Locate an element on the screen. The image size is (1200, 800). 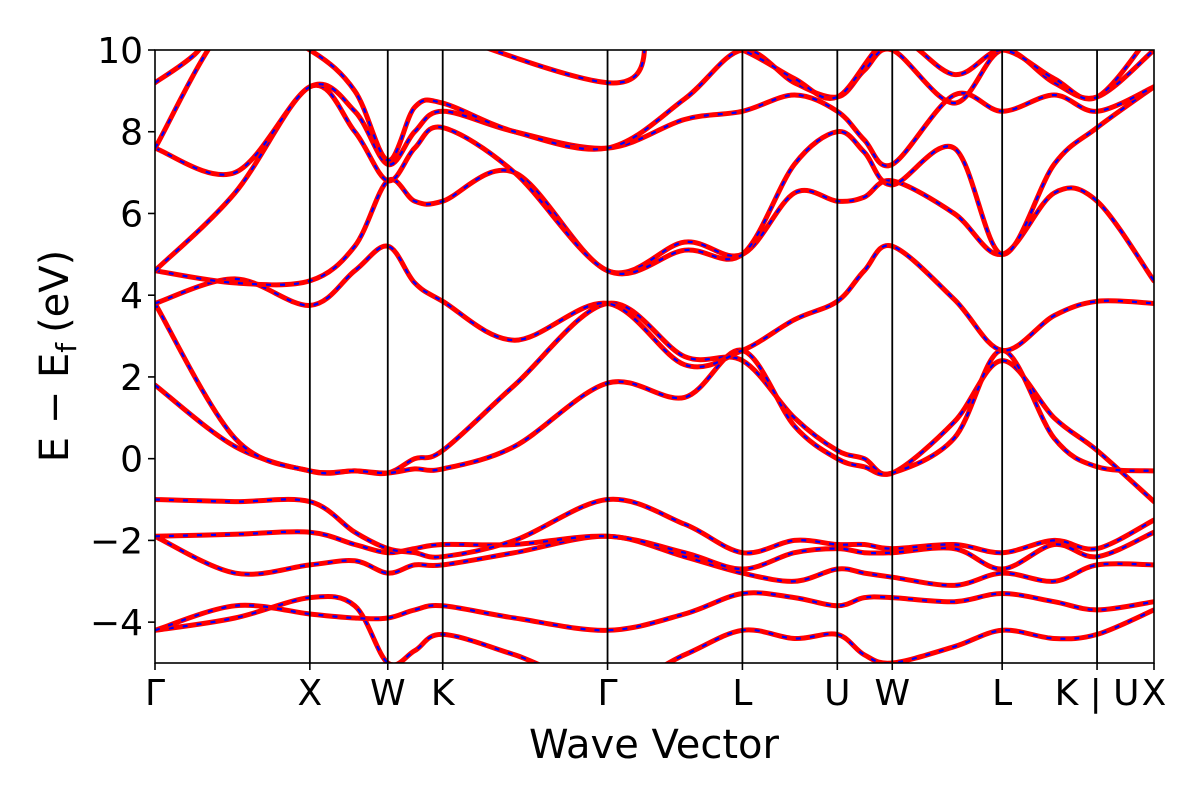
band-2-dashed is located at coordinates (654, 561).